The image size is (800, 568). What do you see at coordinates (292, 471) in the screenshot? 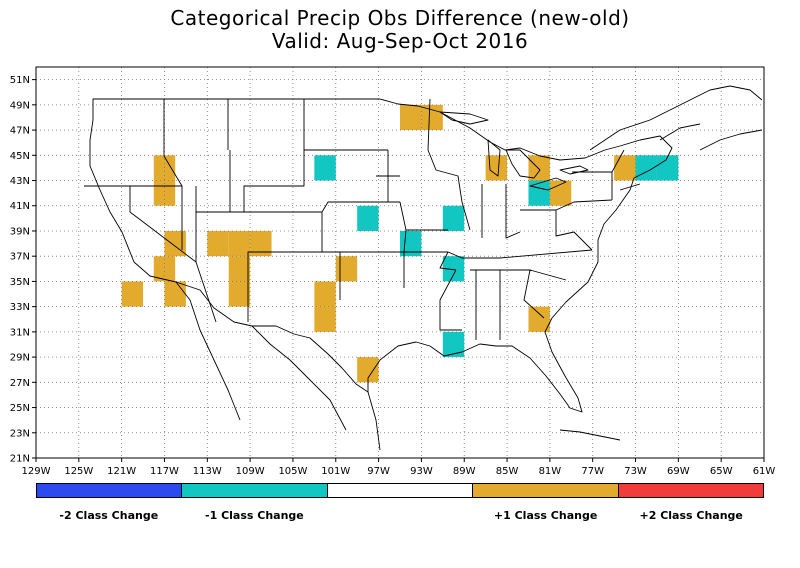
I see `longitude-tick-label: 105W` at bounding box center [292, 471].